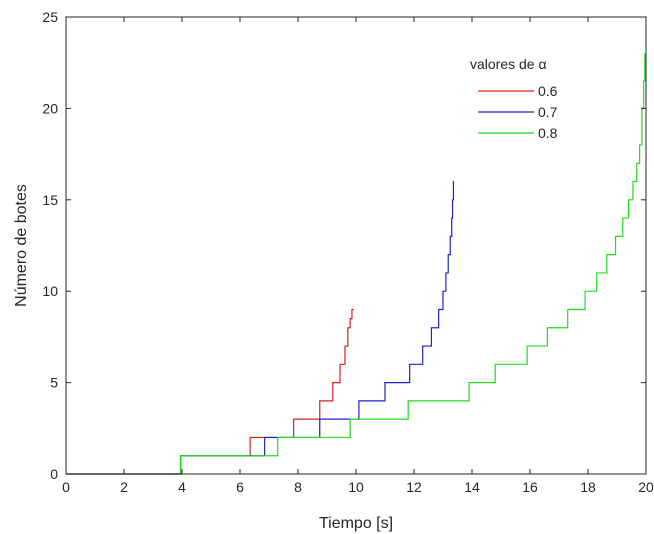 This screenshot has height=534, width=654. Describe the element at coordinates (514, 98) in the screenshot. I see `legend: valores de α 0.6 0.7 0.8` at that location.